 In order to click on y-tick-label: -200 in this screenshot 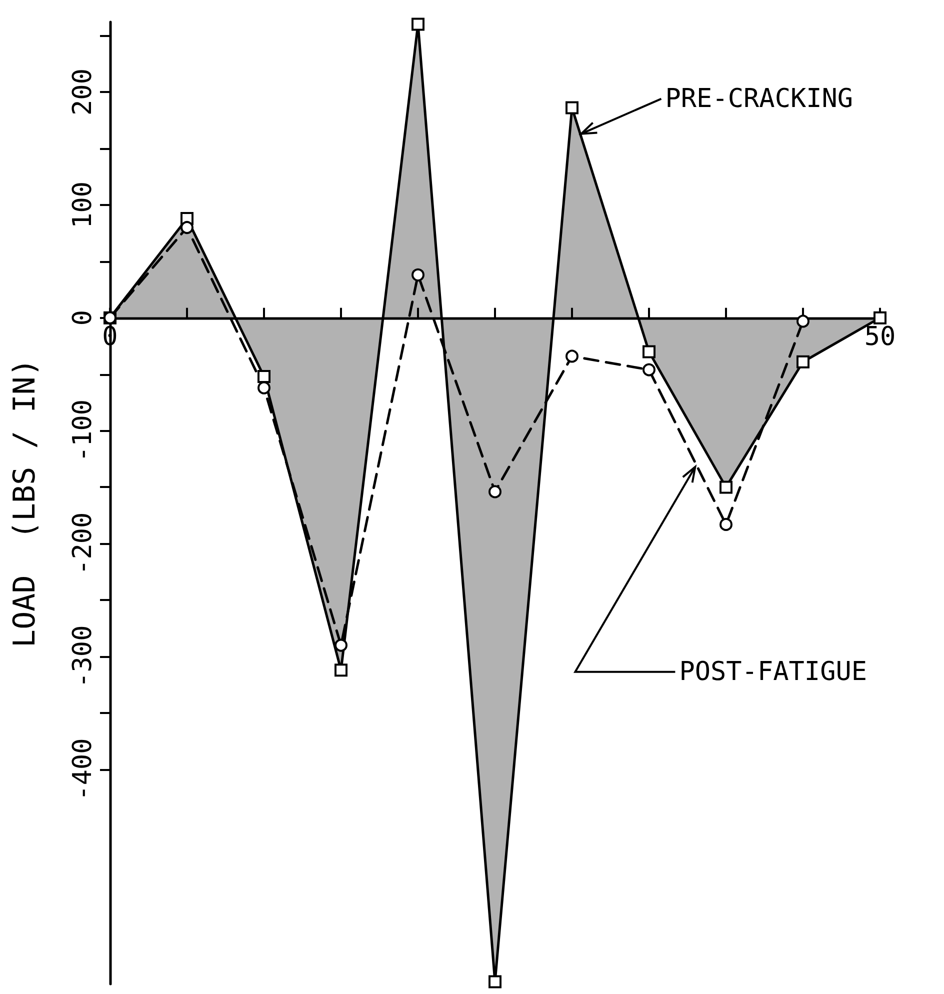, I will do `click(83, 543)`.